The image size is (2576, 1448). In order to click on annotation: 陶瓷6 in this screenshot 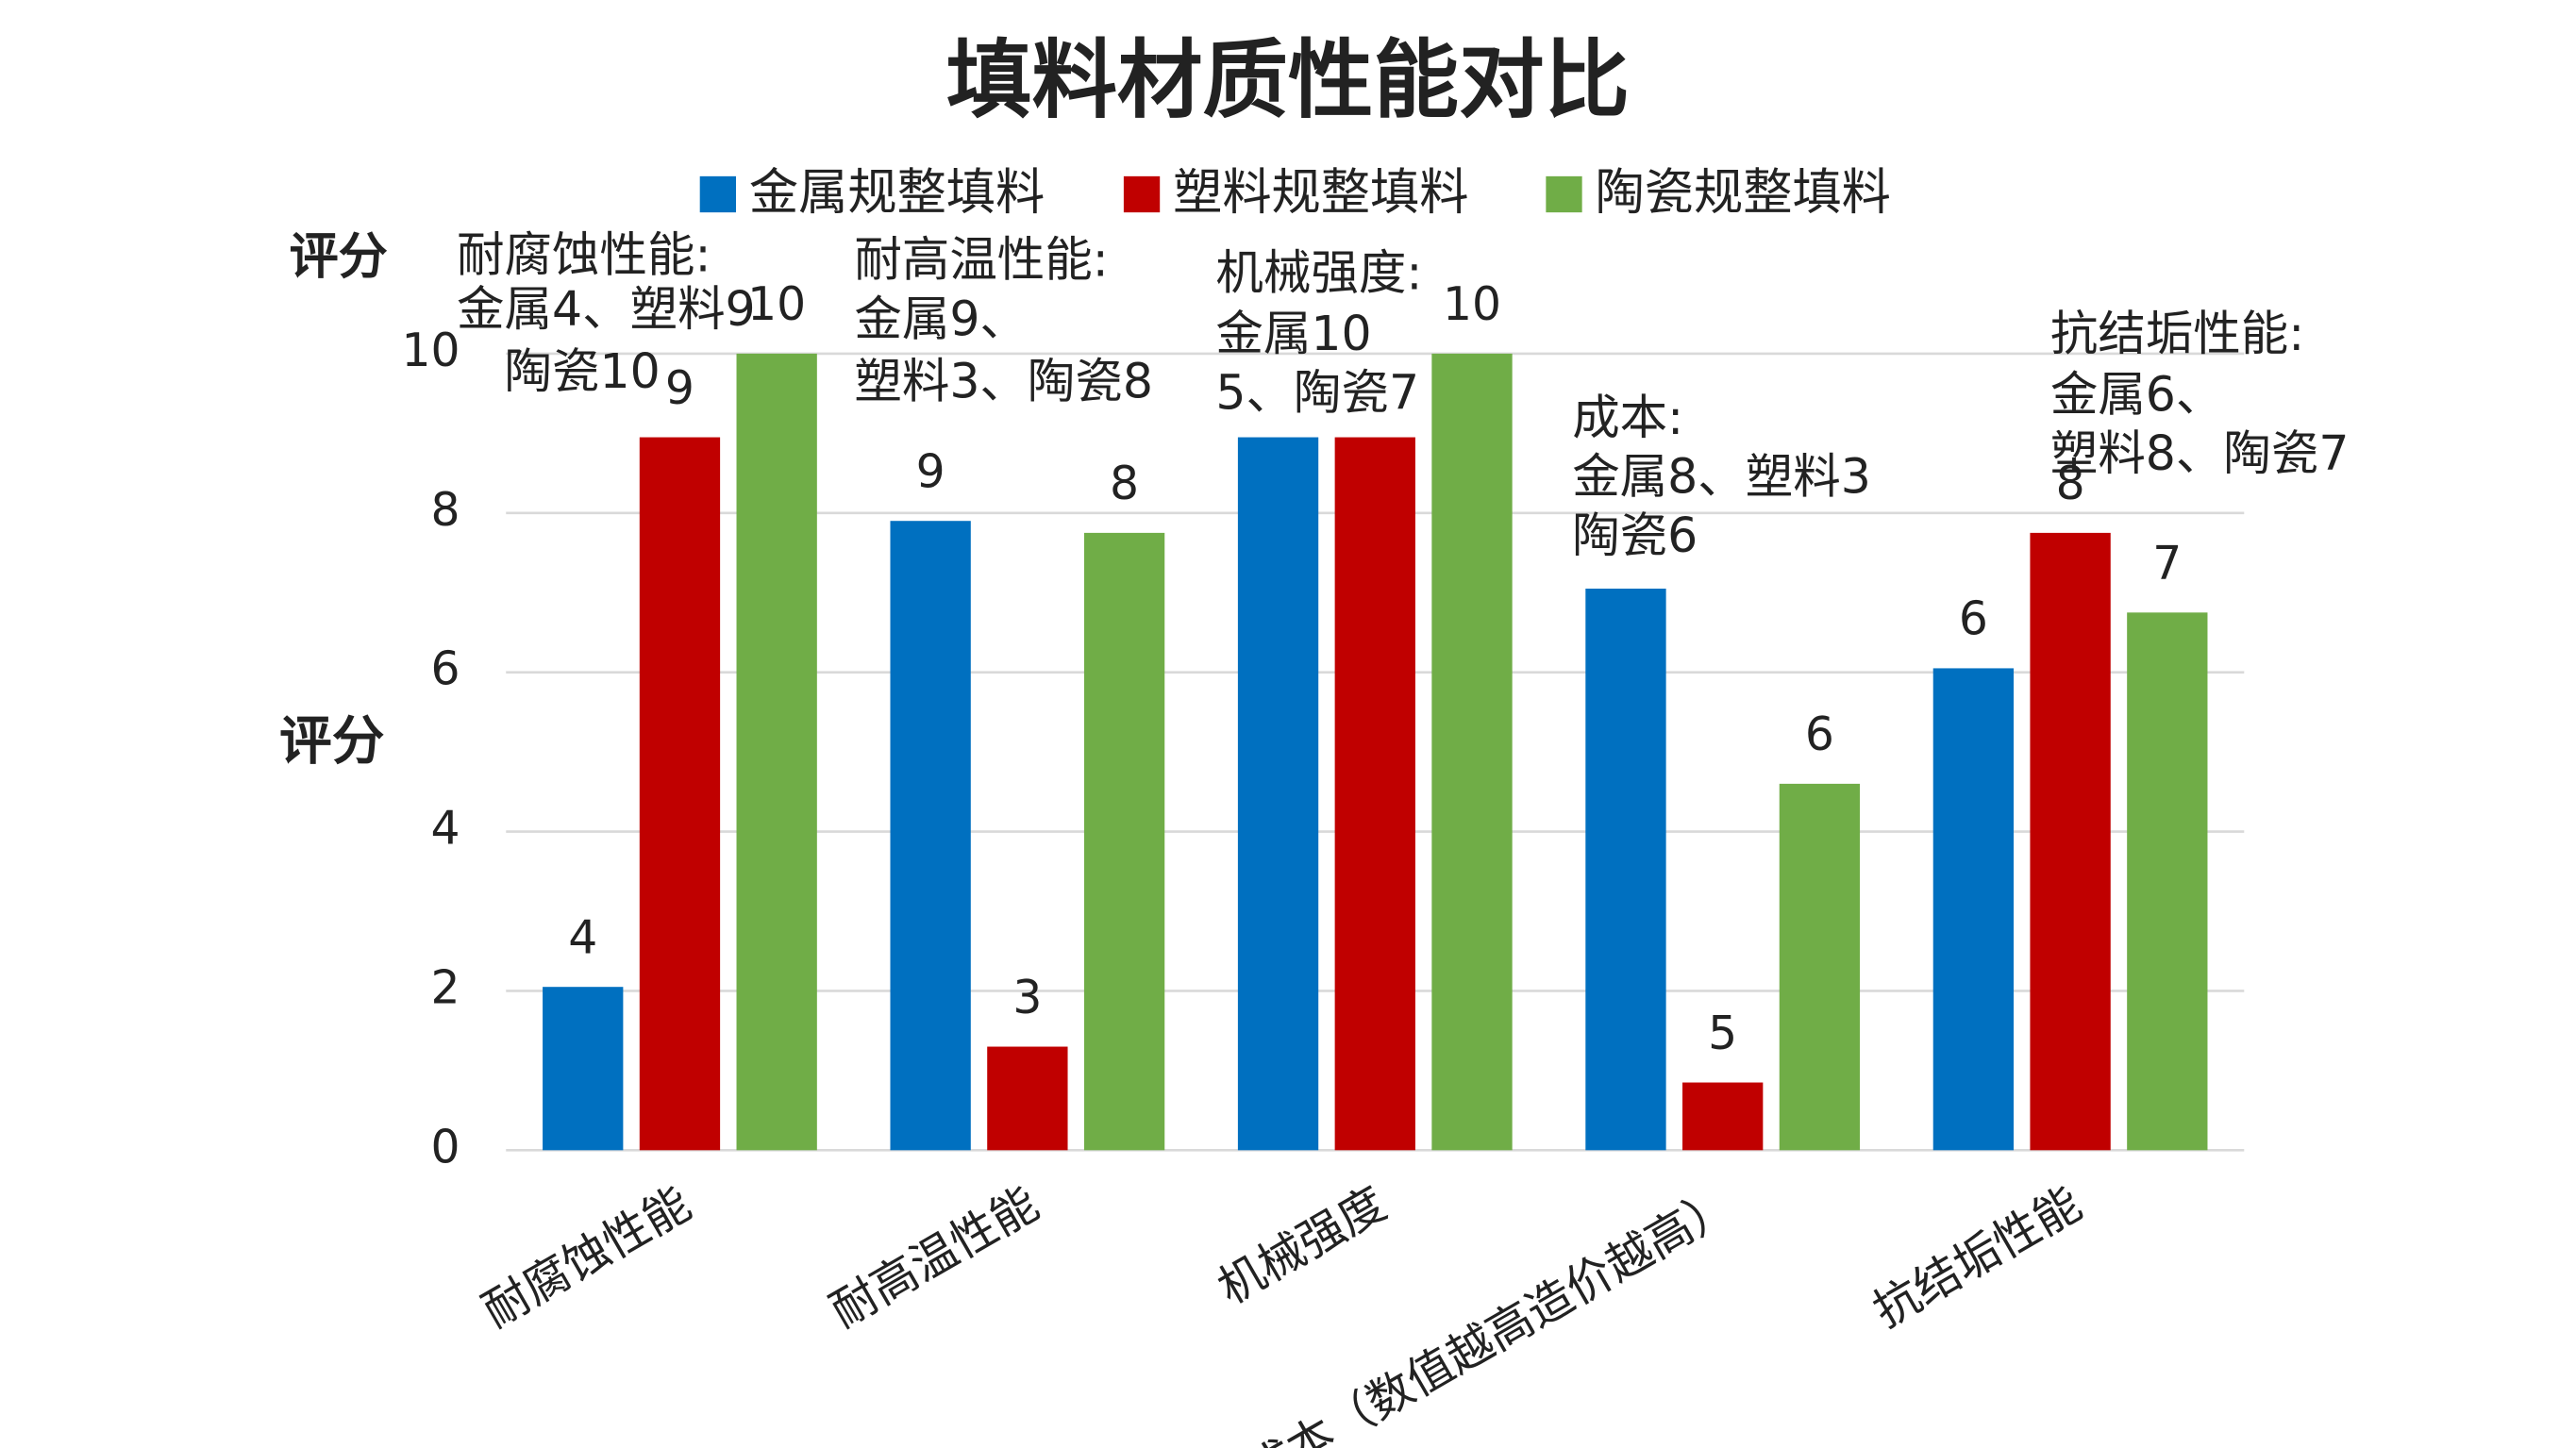, I will do `click(1635, 535)`.